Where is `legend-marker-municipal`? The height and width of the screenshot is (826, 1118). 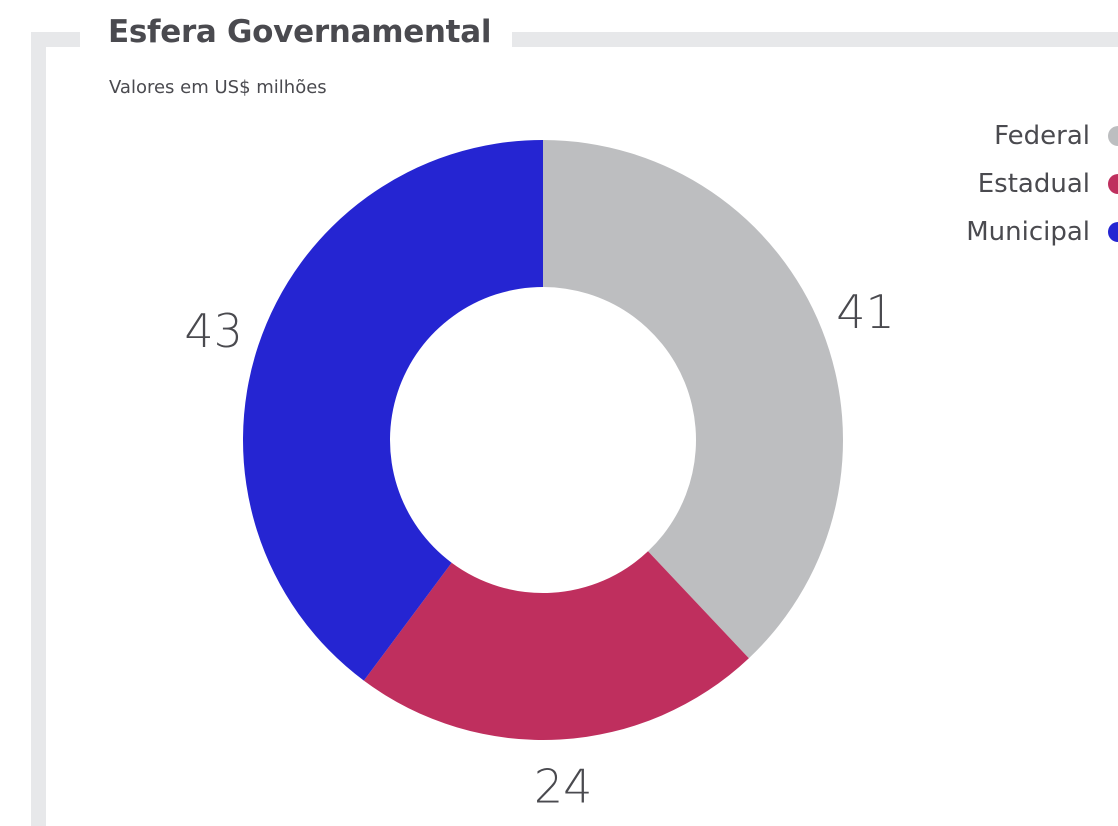
legend-marker-municipal is located at coordinates (1113, 232).